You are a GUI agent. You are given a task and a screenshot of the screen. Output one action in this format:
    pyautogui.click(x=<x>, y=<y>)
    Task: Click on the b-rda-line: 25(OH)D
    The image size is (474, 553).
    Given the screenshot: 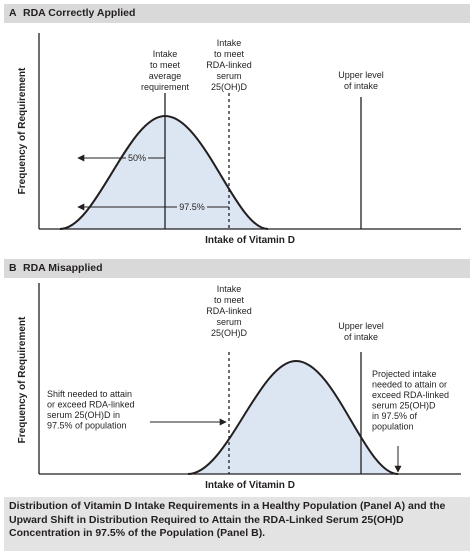 What is the action you would take?
    pyautogui.click(x=229, y=333)
    